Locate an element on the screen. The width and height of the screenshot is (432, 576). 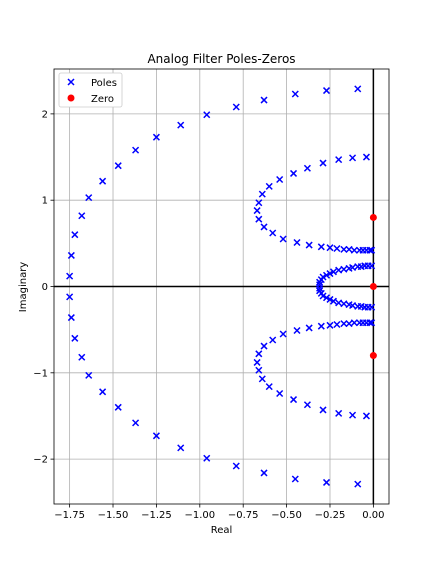
x-tick-label: −1.75 is located at coordinates (69, 515).